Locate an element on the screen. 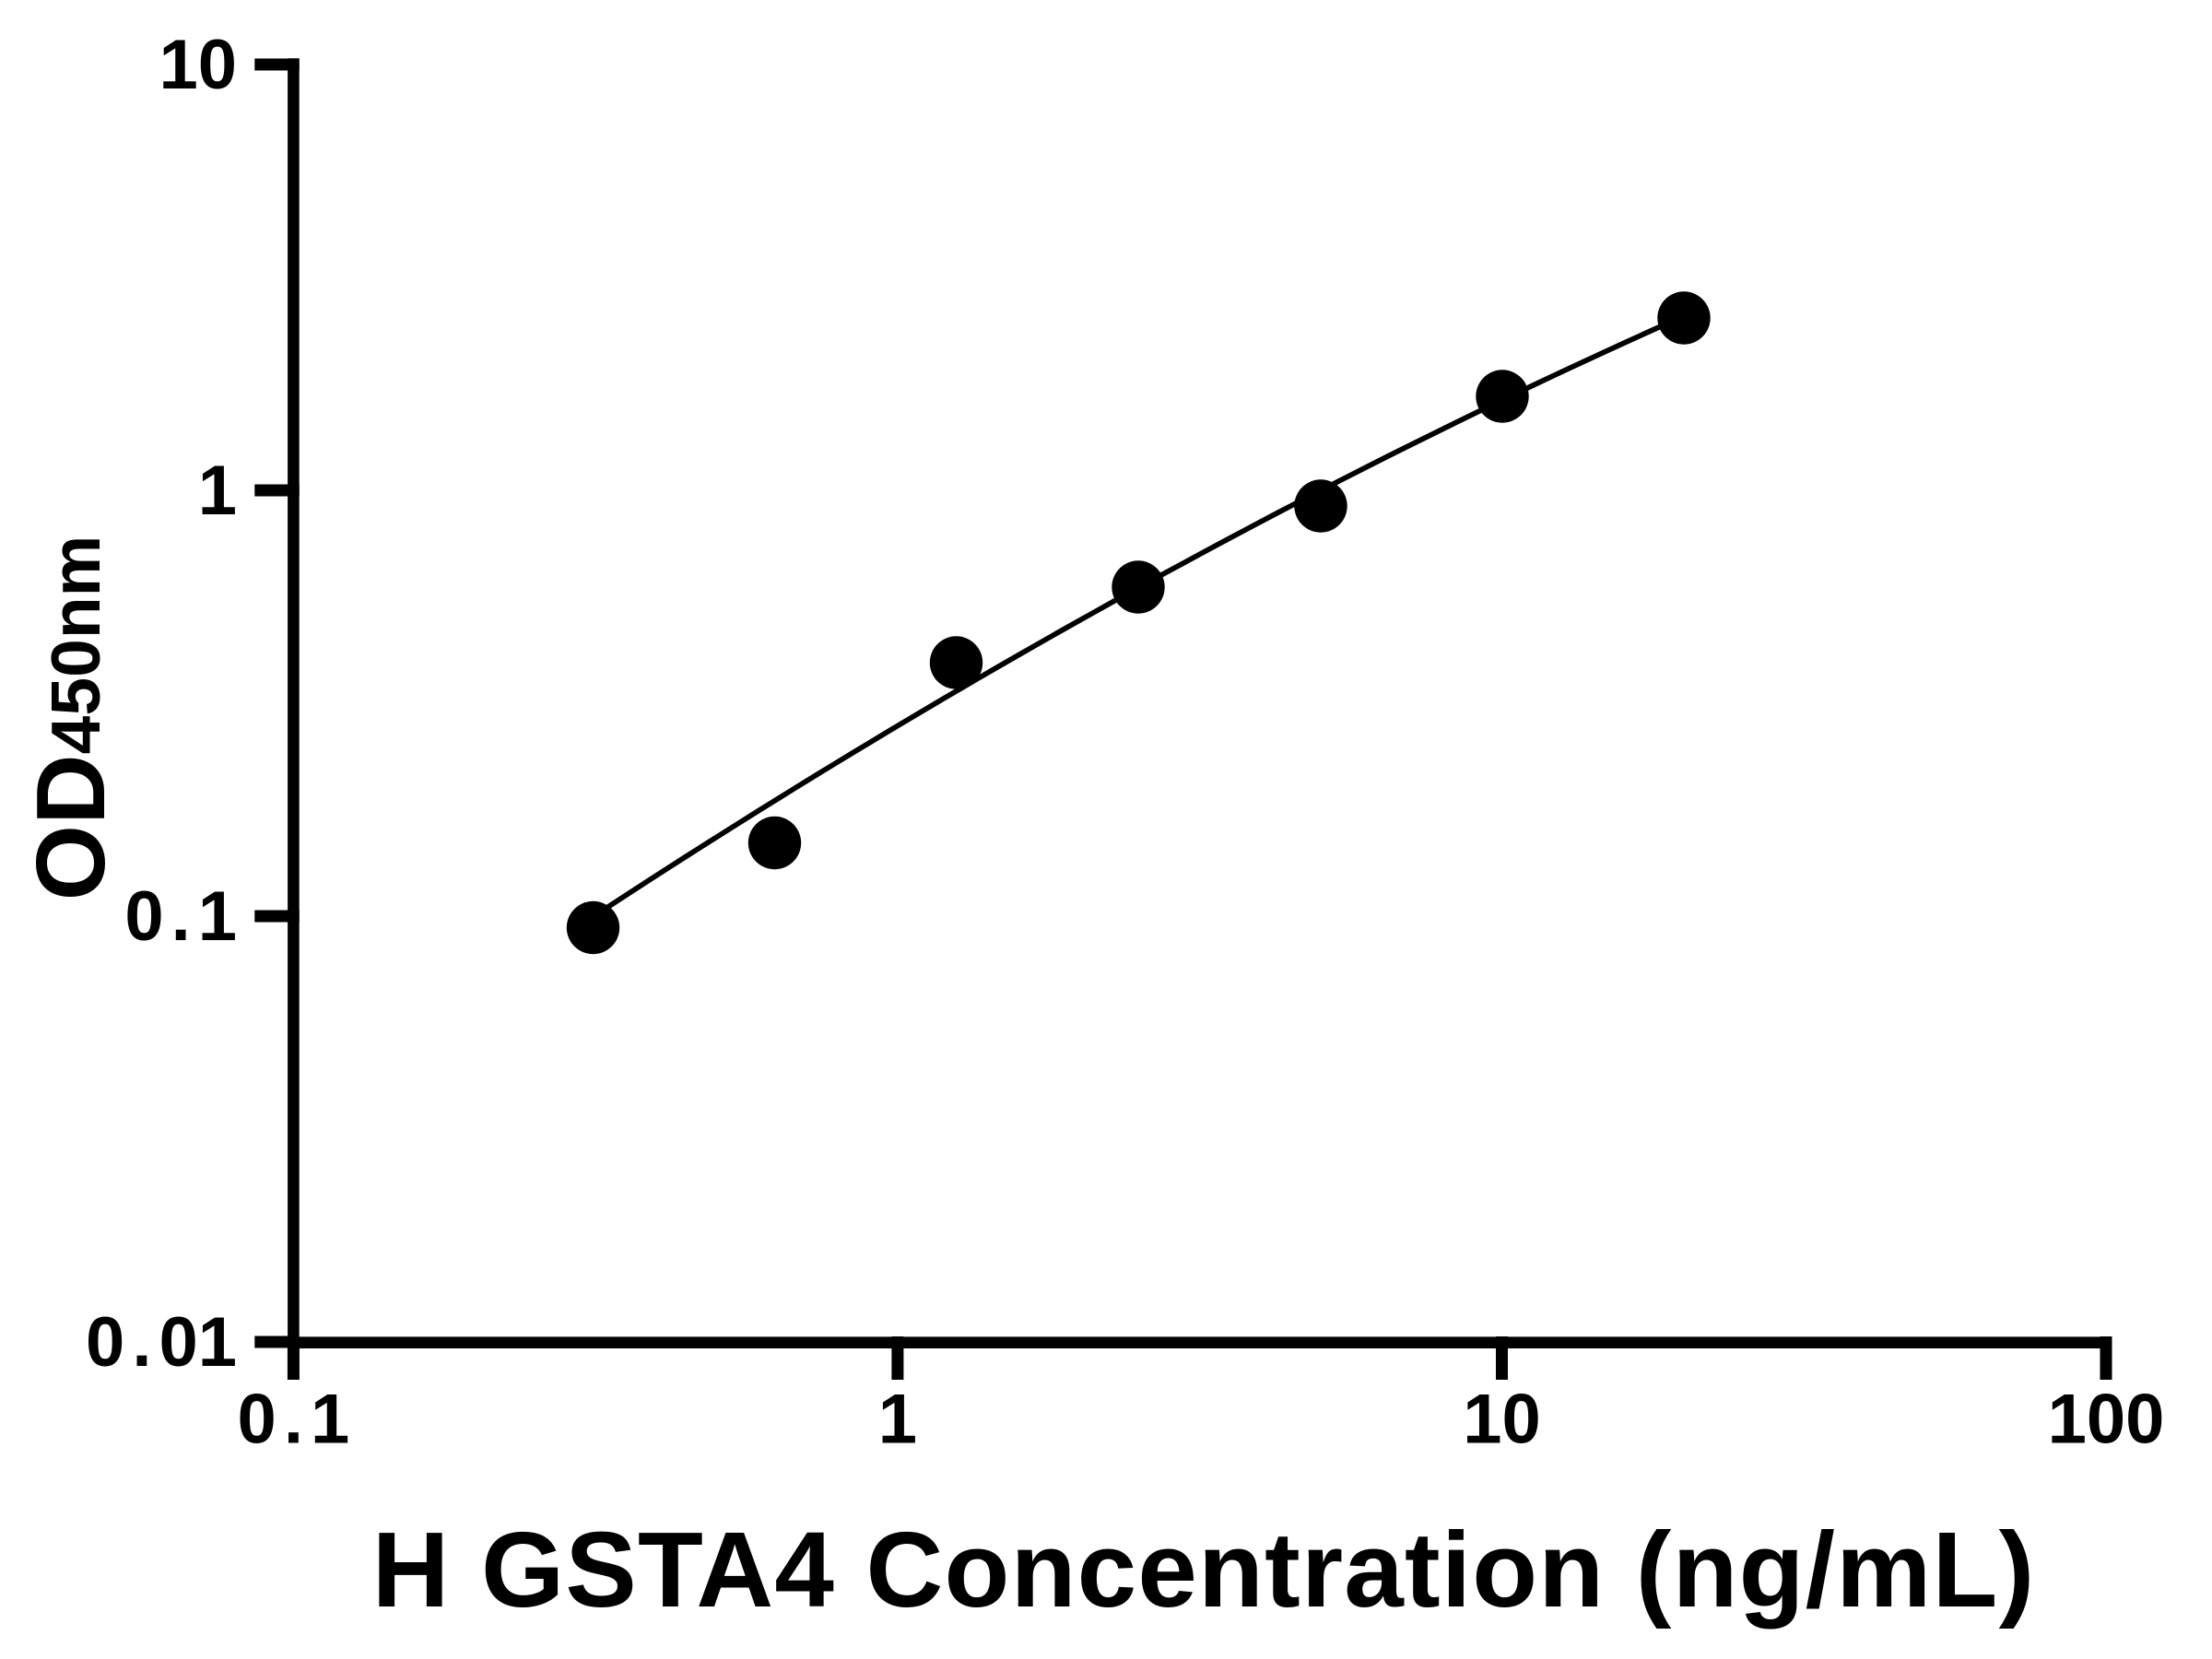 This screenshot has width=2212, height=1659. svg-text: H GSTA4 Concentration (ng/mL) is located at coordinates (1204, 1570).